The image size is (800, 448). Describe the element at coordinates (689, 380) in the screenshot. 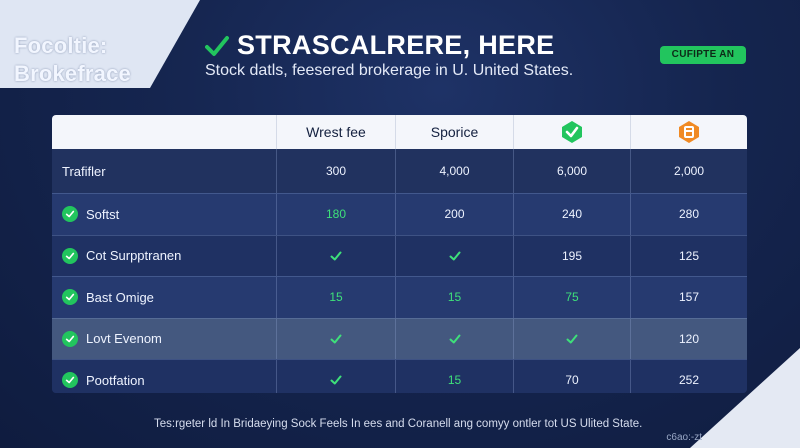

I see `table-cell: 252` at that location.